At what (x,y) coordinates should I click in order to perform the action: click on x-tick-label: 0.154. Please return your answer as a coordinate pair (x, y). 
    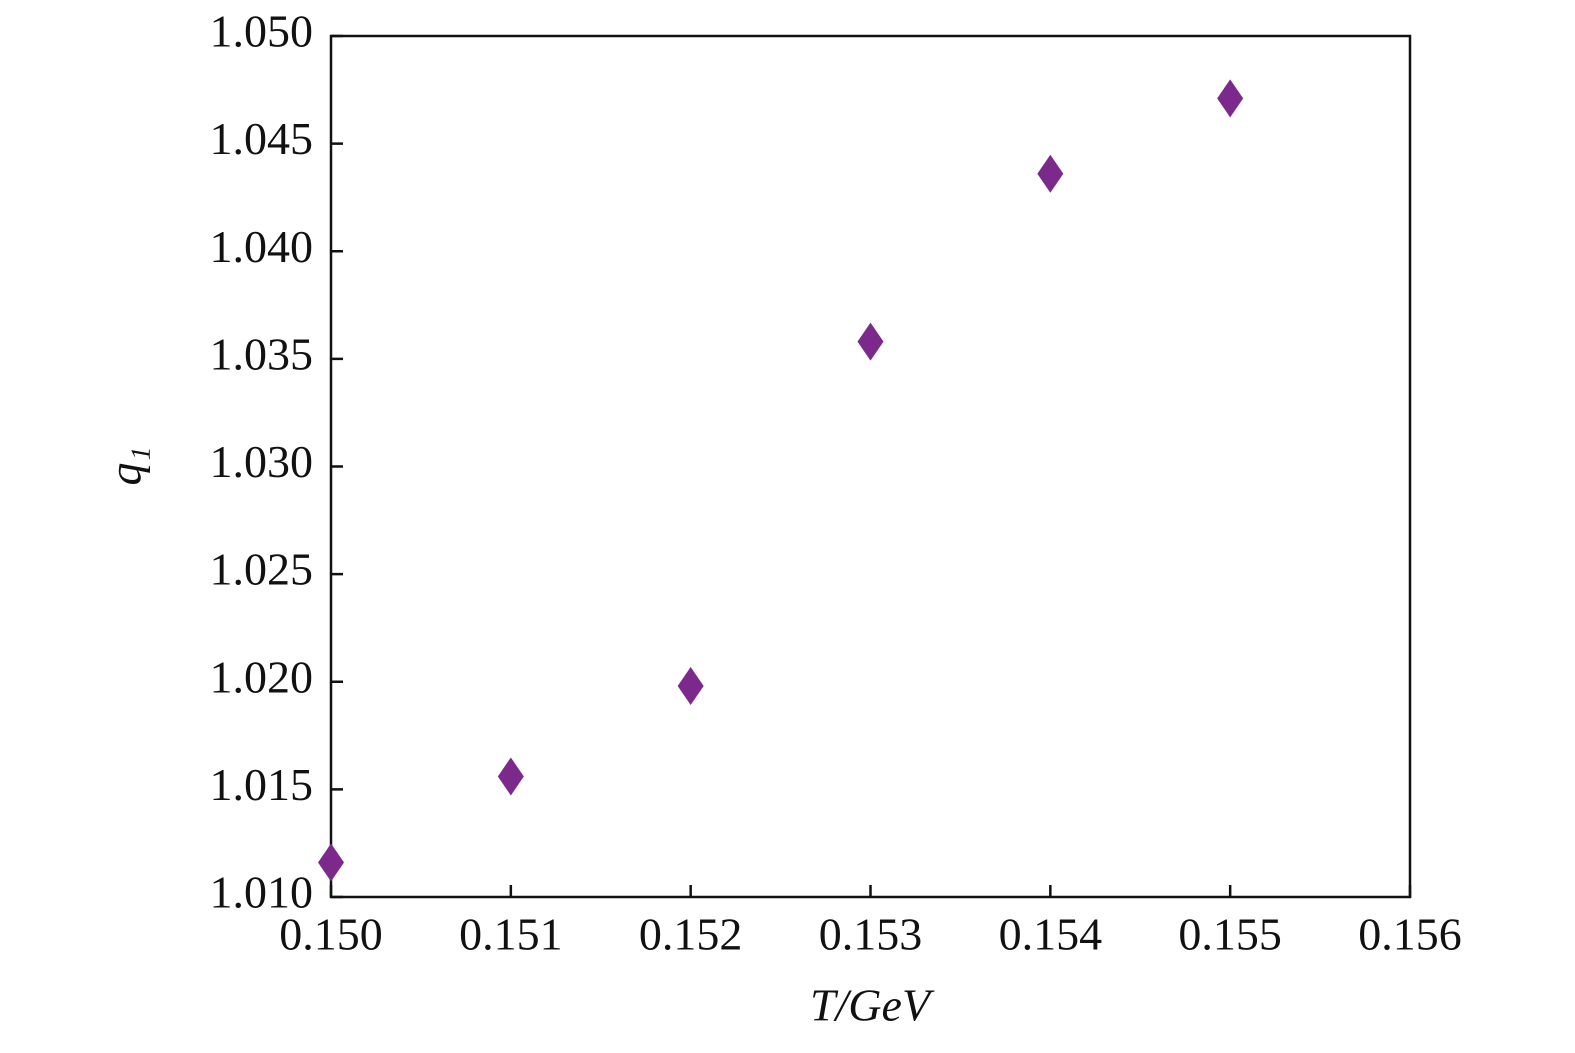
    Looking at the image, I should click on (1051, 934).